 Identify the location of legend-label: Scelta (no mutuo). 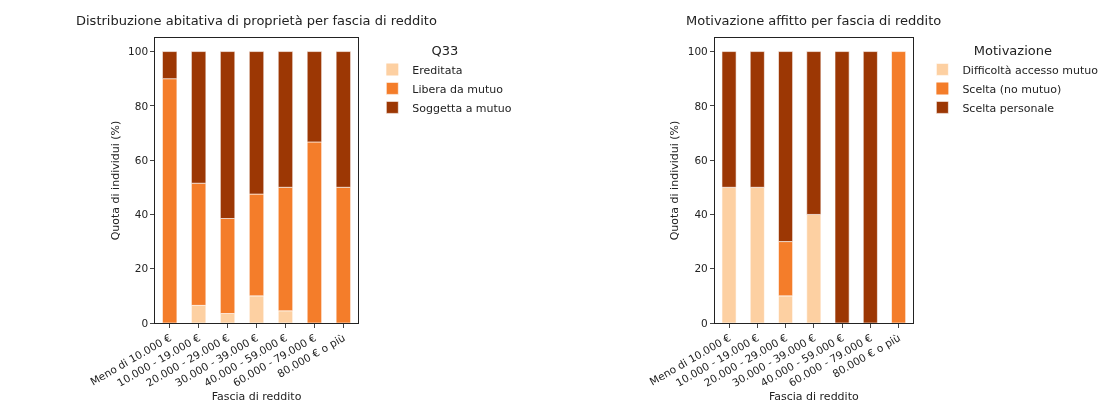
(1012, 89).